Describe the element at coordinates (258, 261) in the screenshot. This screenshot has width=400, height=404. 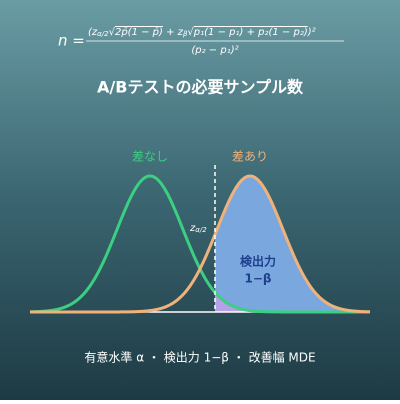
I see `power-label: 検出力` at that location.